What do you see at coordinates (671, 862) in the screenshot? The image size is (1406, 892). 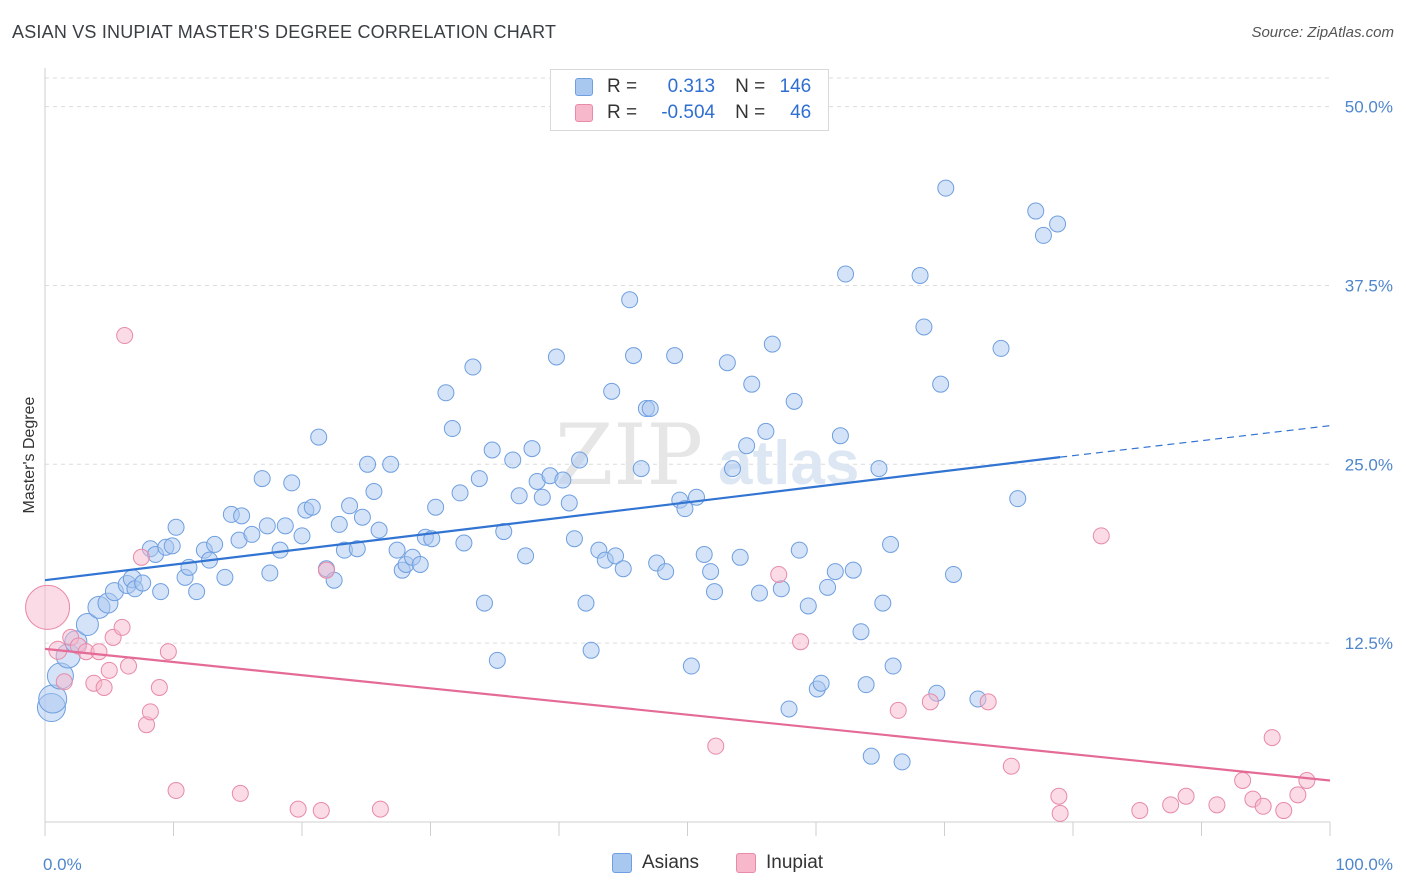 I see `legend-label: Asians` at bounding box center [671, 862].